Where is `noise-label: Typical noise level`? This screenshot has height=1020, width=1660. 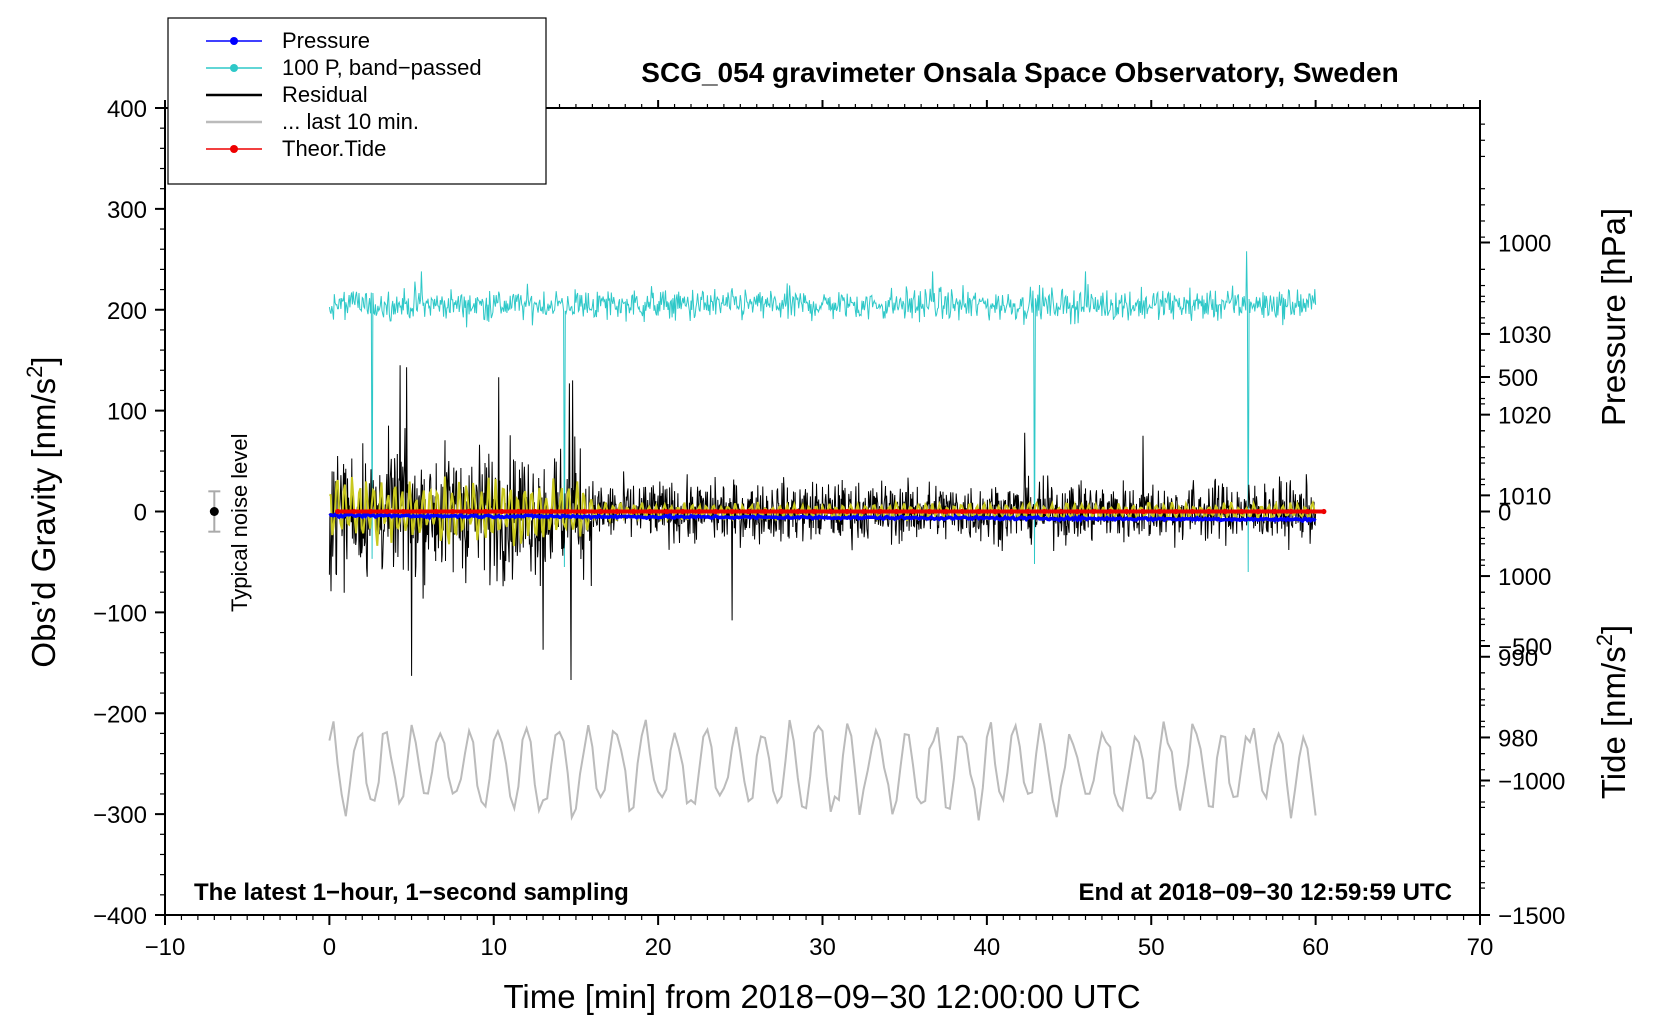
noise-label: Typical noise level is located at coordinates (239, 522).